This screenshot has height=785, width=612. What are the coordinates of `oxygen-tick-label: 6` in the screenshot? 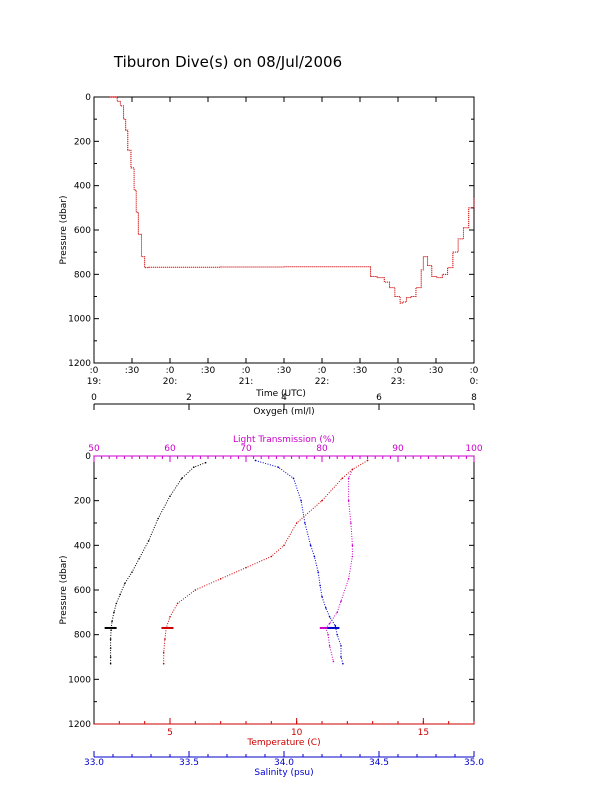 It's located at (379, 398).